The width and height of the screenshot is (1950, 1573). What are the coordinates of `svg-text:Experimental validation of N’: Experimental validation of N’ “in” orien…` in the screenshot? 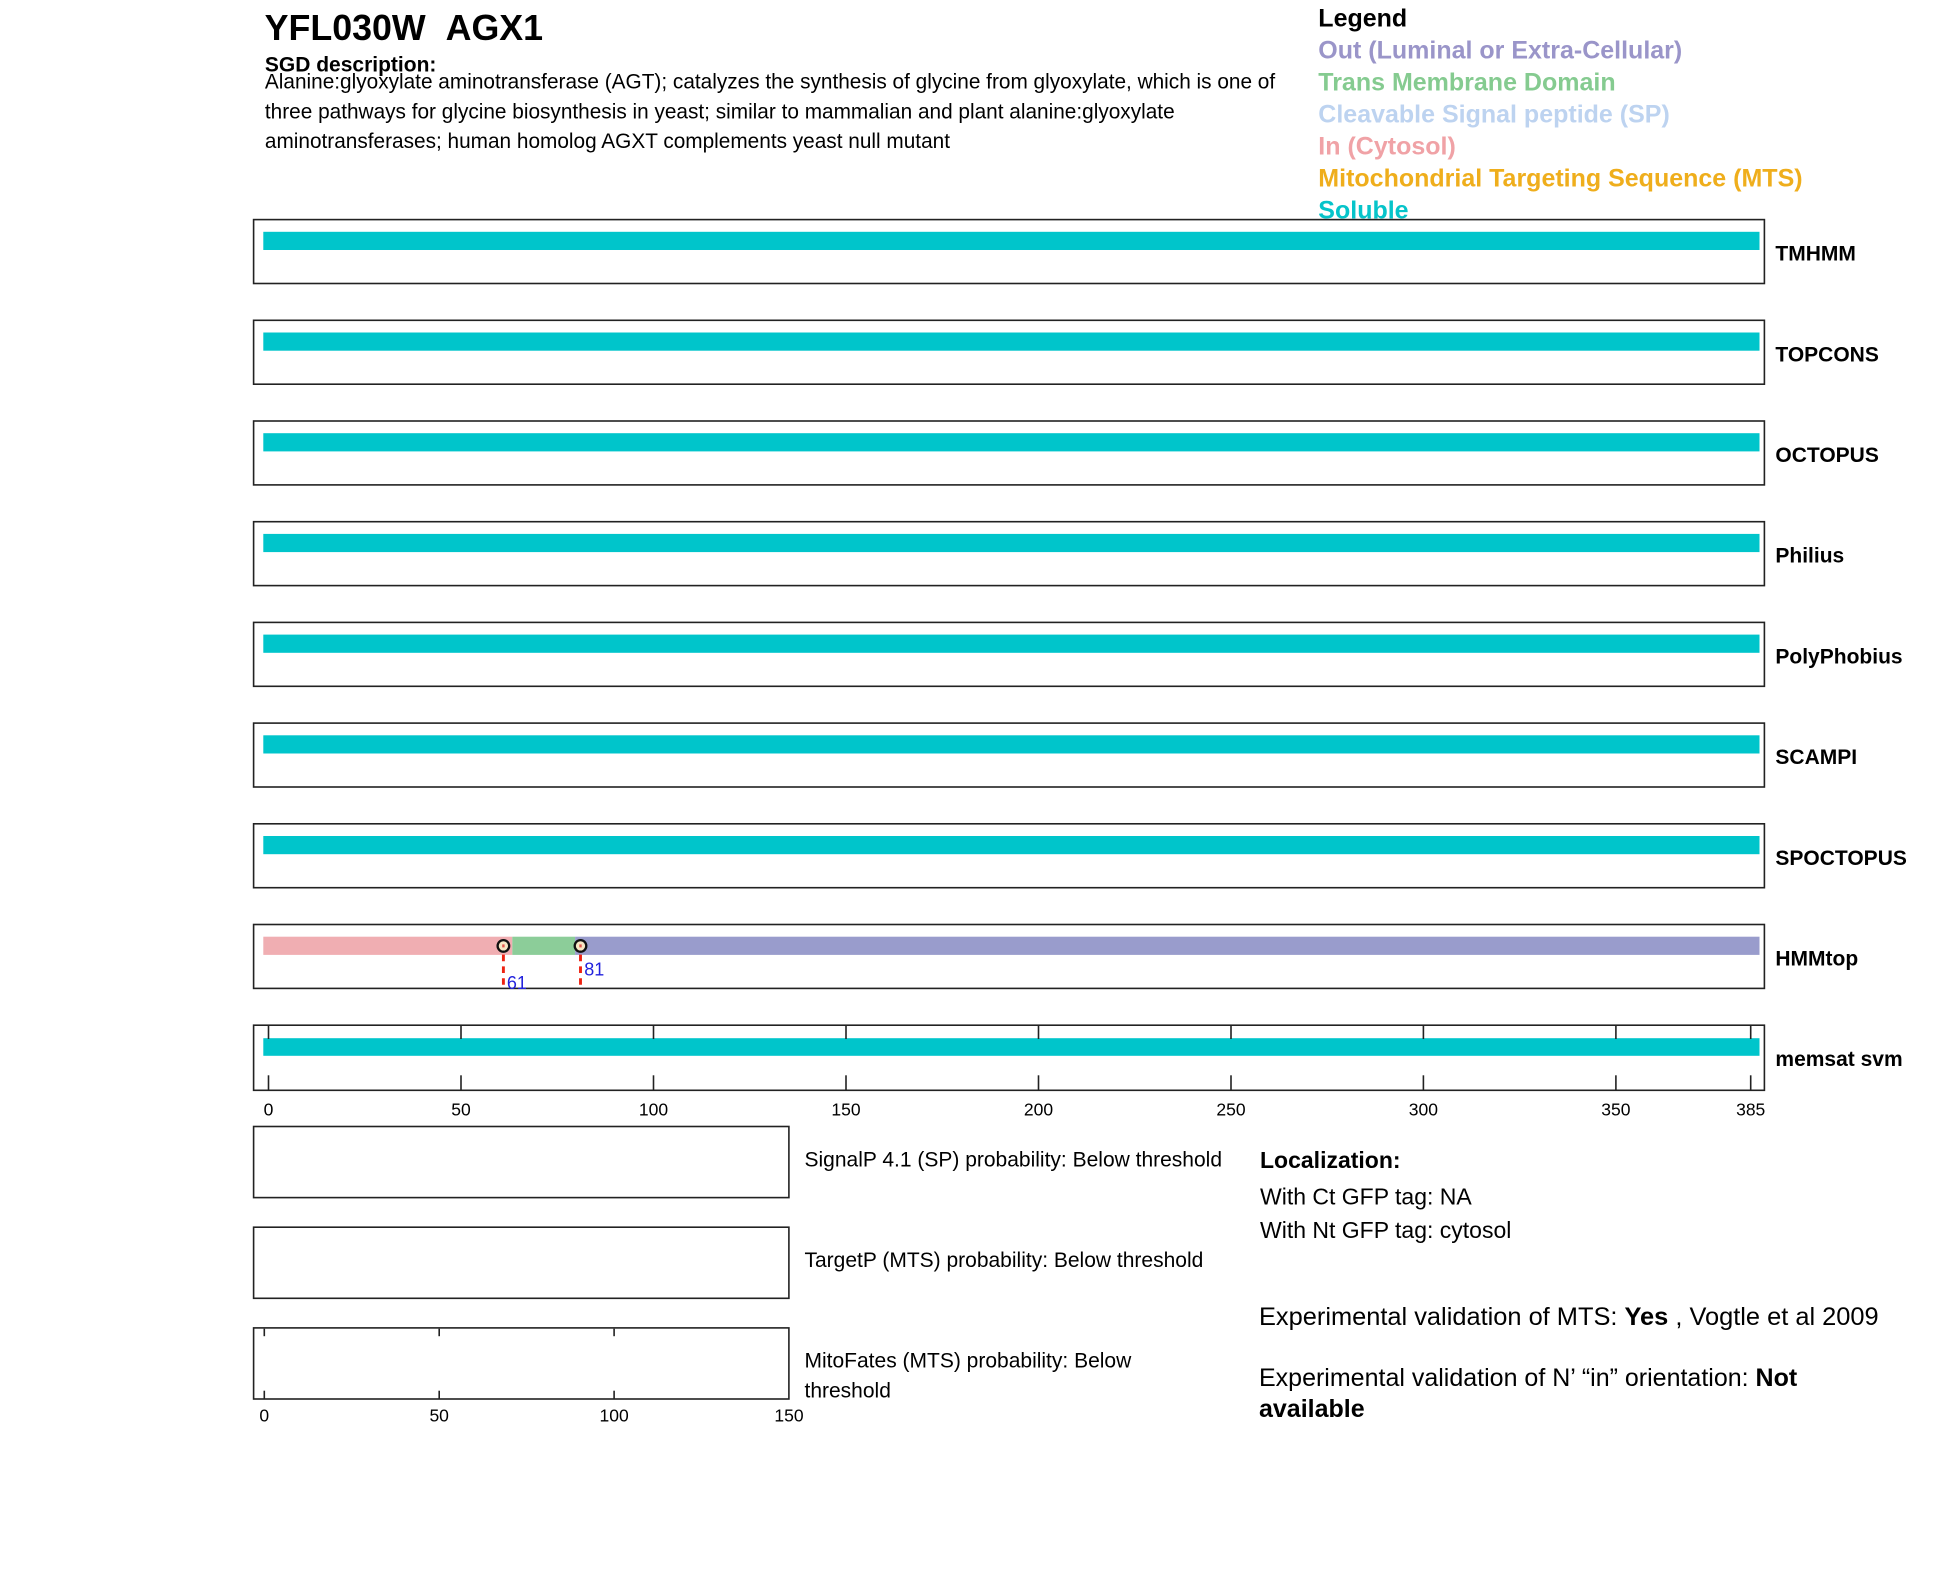 It's located at (1528, 1378).